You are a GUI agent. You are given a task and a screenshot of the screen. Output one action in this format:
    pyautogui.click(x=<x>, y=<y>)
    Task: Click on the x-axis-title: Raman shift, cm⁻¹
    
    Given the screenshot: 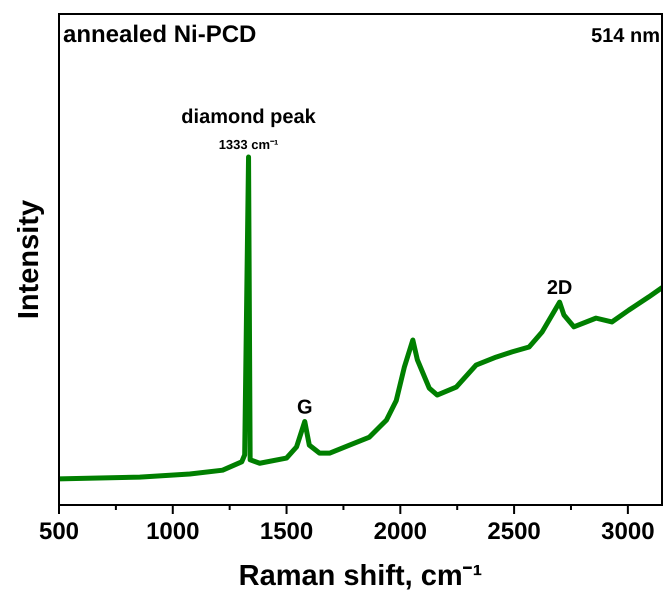 What is the action you would take?
    pyautogui.click(x=360, y=576)
    